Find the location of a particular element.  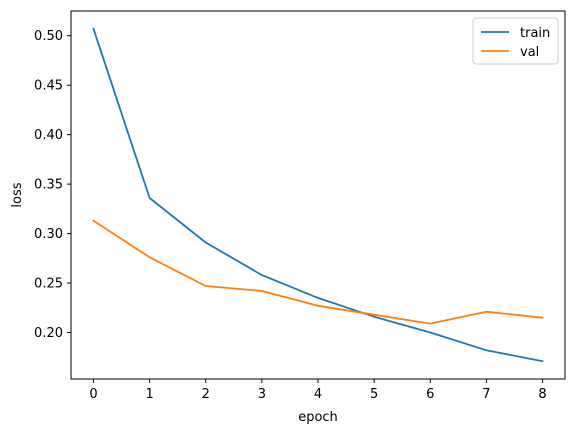

y-tick-label: 0.30 is located at coordinates (48, 234).